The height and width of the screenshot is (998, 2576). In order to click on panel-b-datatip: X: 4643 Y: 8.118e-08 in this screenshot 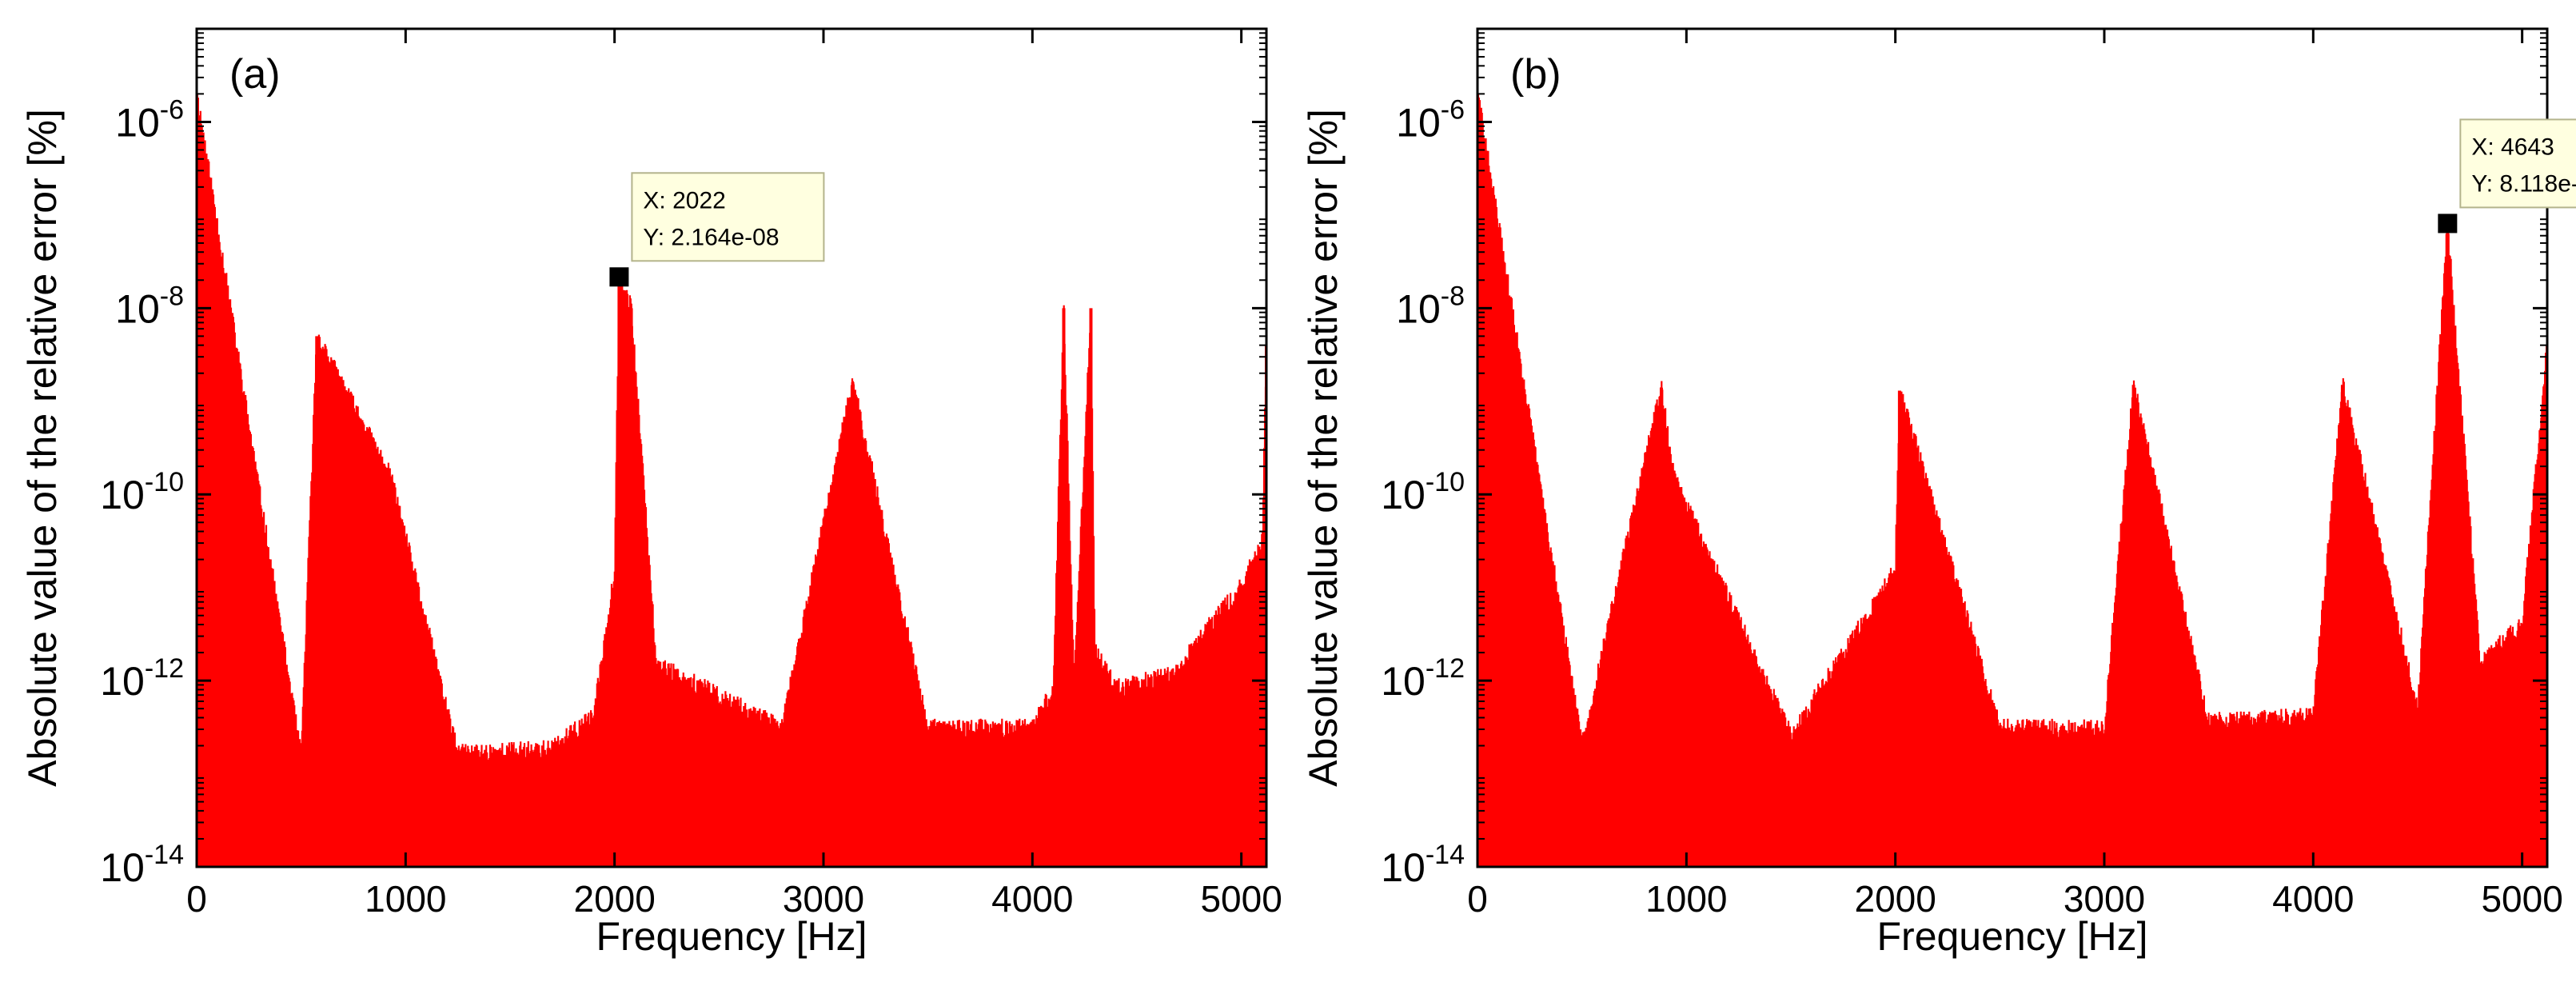, I will do `click(2507, 176)`.